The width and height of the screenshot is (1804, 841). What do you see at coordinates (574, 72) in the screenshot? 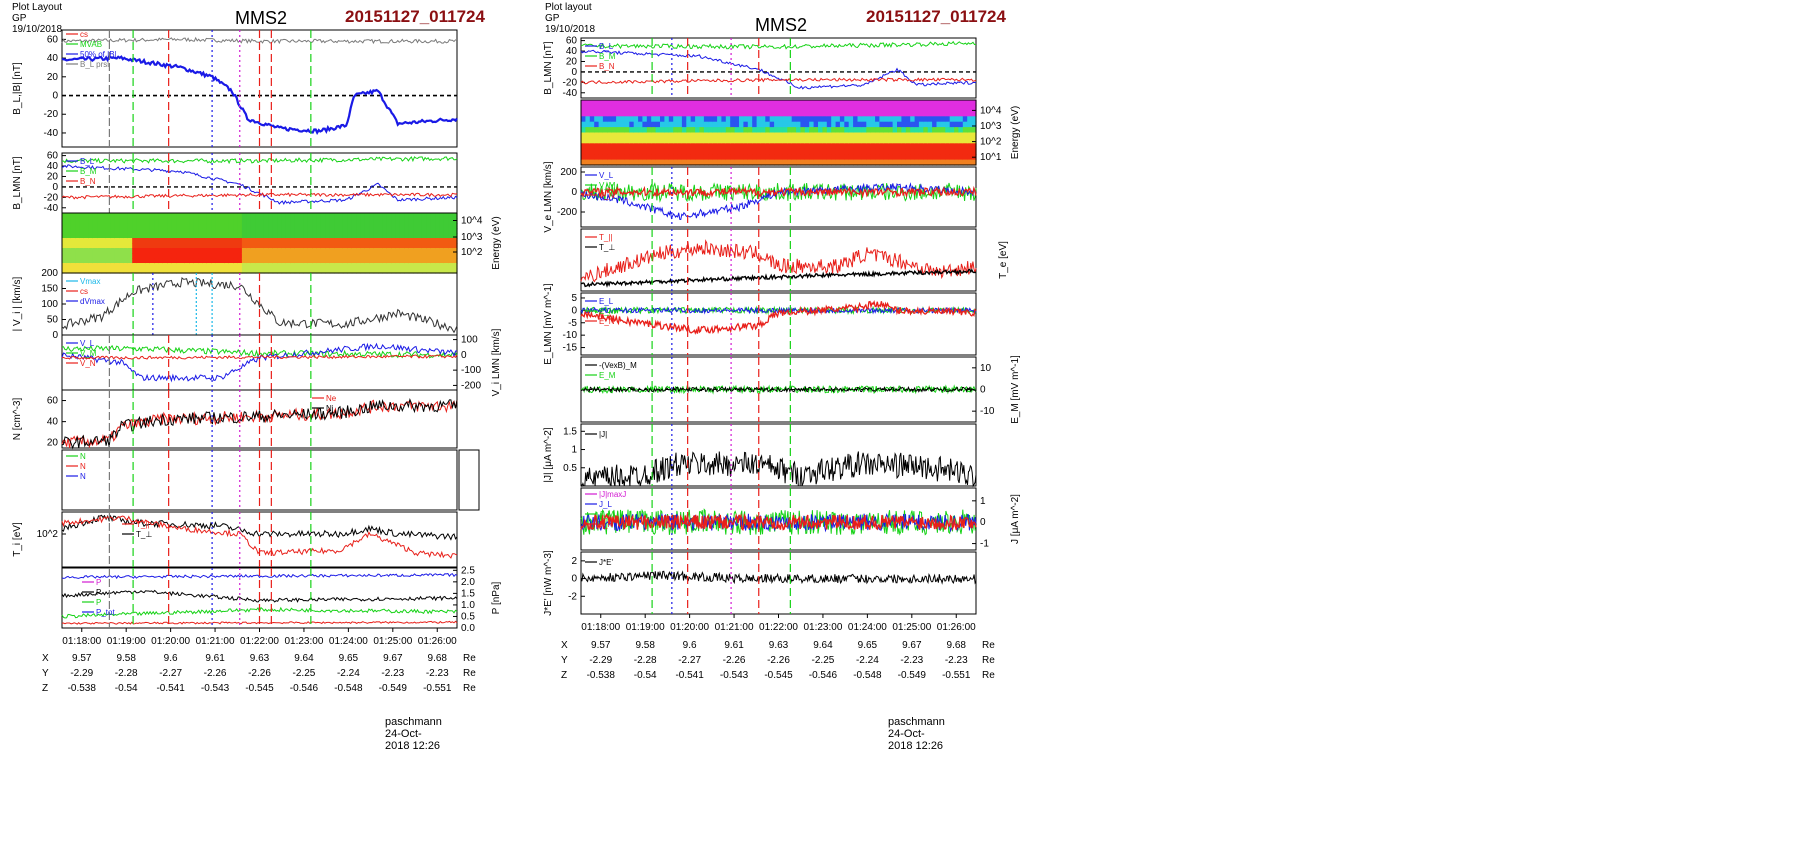
I see `right-panel-blmn-tick-label: 0` at bounding box center [574, 72].